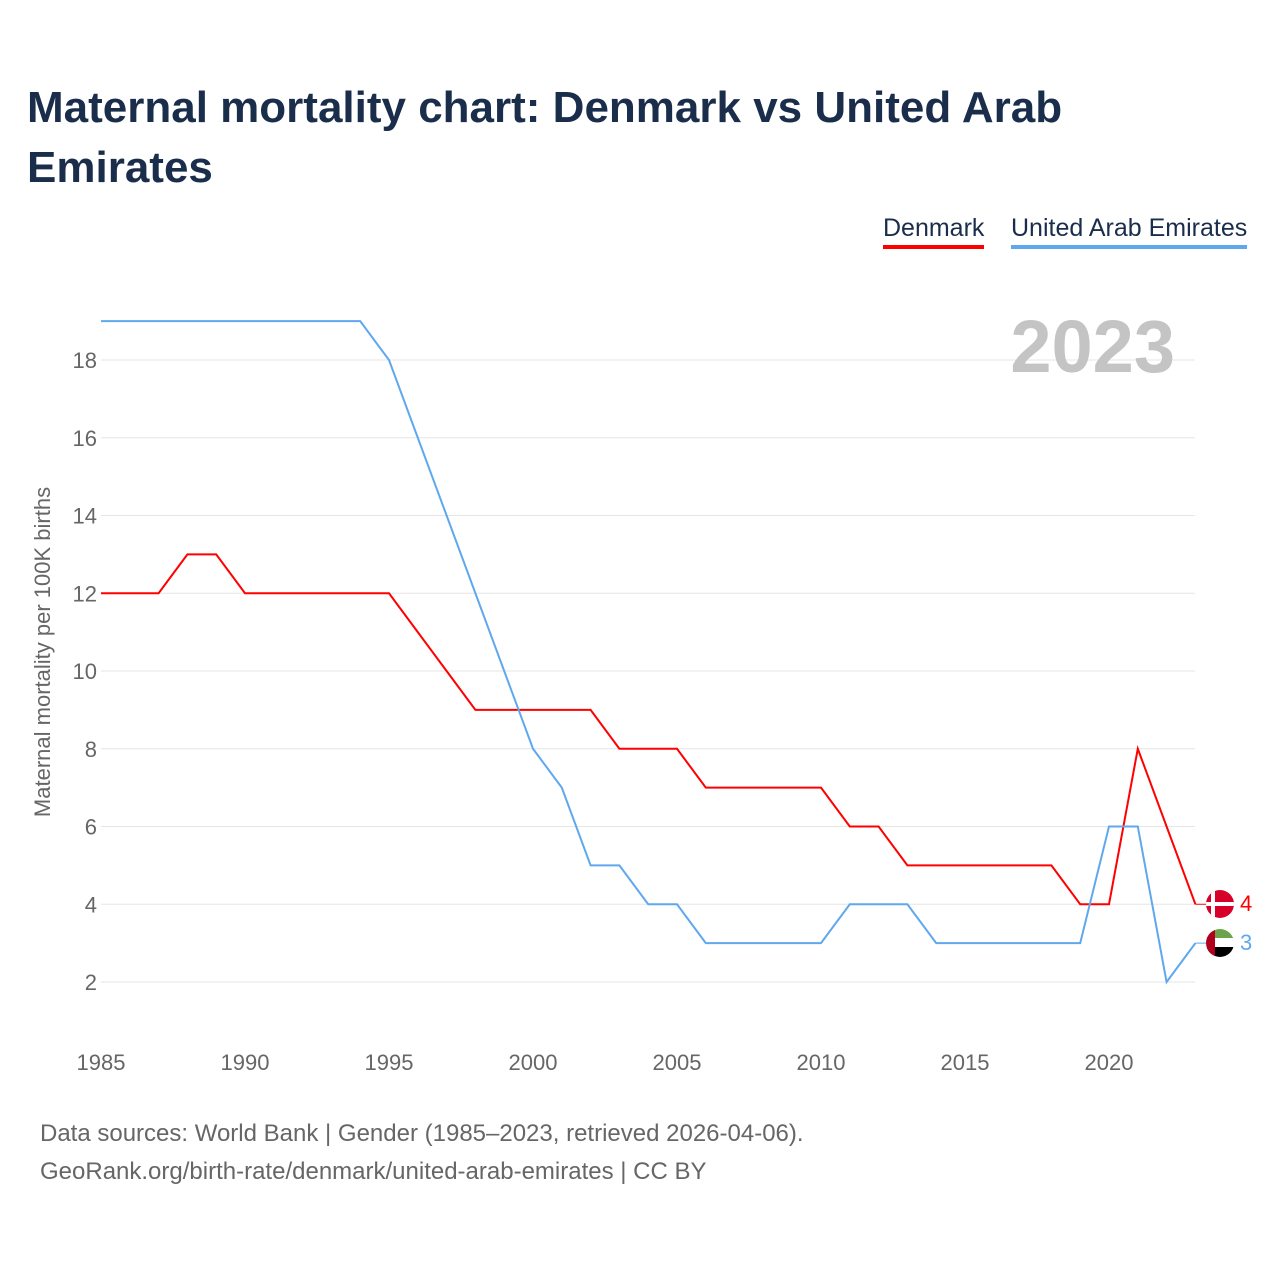 The image size is (1280, 1280). What do you see at coordinates (965, 1062) in the screenshot?
I see `x-tick-label: 2015` at bounding box center [965, 1062].